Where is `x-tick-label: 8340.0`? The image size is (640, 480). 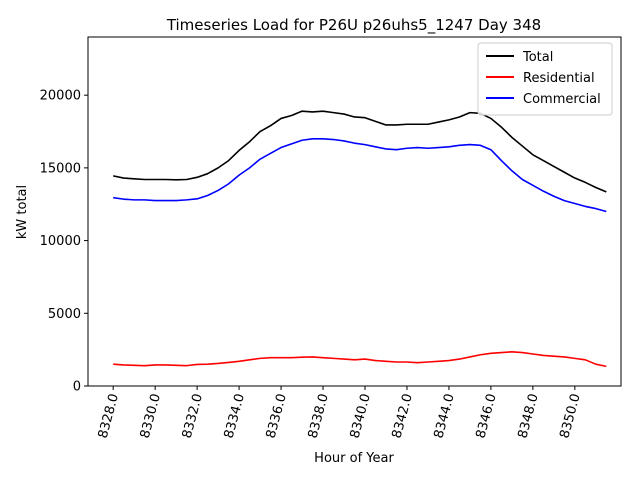
x-tick-label: 8340.0 is located at coordinates (361, 416).